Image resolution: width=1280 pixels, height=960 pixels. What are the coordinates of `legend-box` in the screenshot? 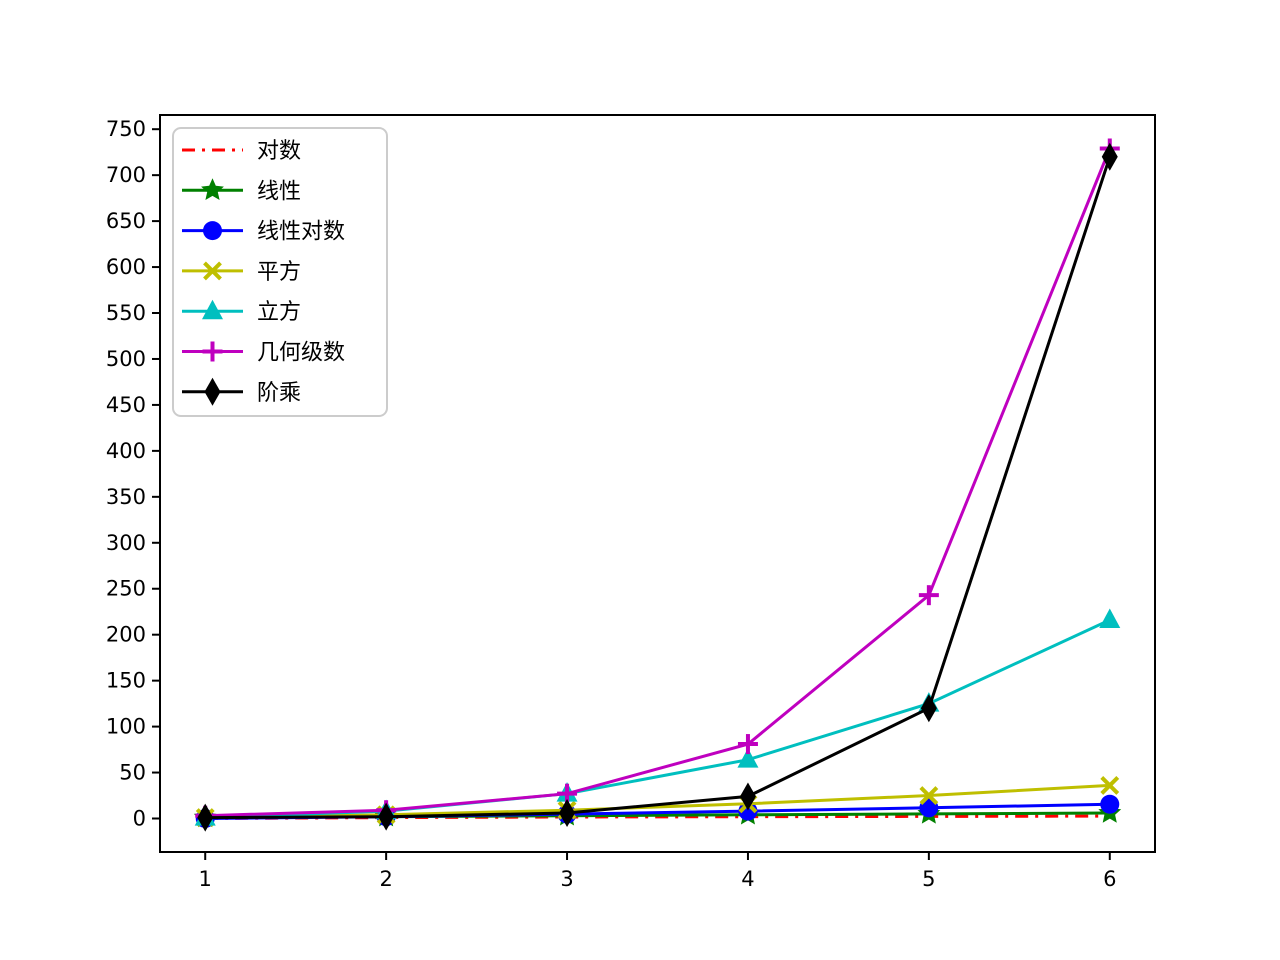 It's located at (280, 272).